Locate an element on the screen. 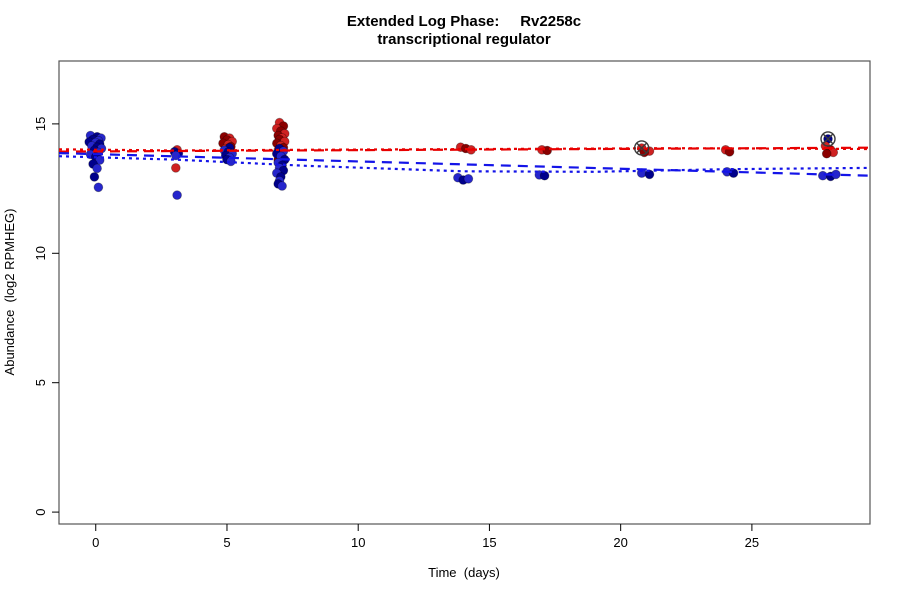 The height and width of the screenshot is (600, 900). x-tick-label: 10 is located at coordinates (358, 542).